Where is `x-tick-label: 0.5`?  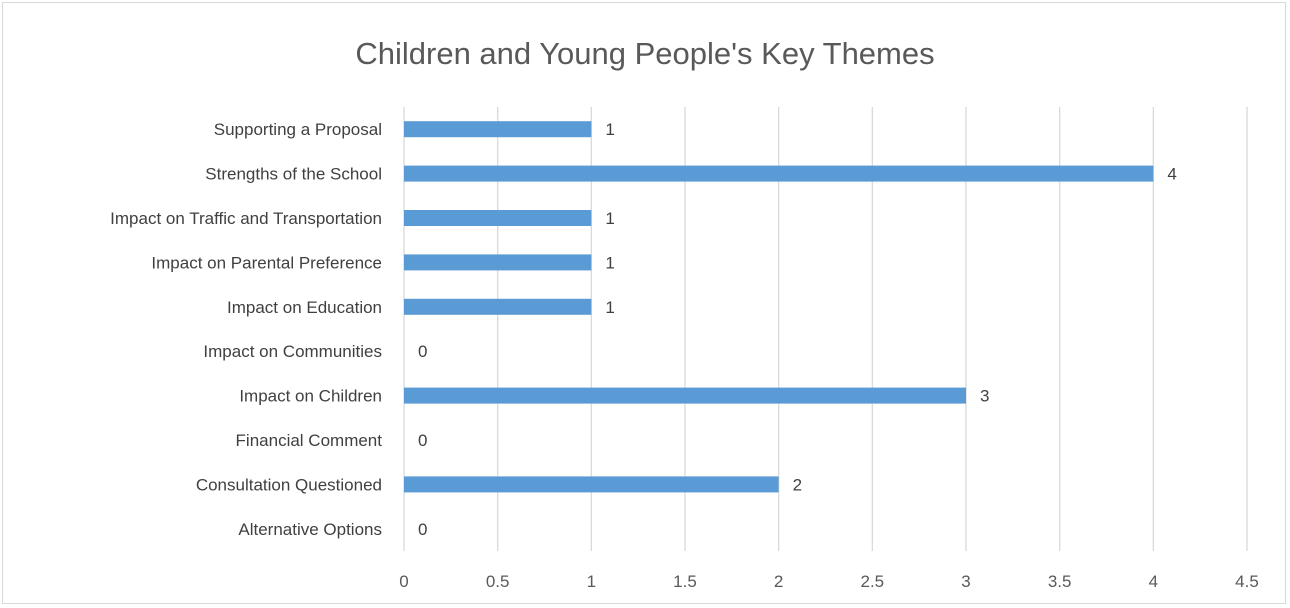 x-tick-label: 0.5 is located at coordinates (498, 581).